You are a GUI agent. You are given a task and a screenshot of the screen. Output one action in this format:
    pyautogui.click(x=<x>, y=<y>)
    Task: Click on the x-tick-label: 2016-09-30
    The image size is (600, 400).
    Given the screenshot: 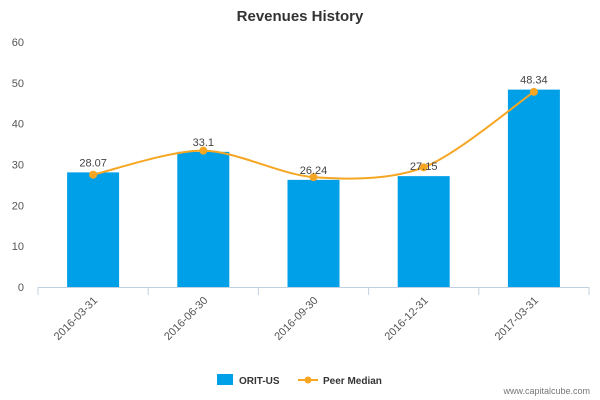 What is the action you would take?
    pyautogui.click(x=296, y=319)
    